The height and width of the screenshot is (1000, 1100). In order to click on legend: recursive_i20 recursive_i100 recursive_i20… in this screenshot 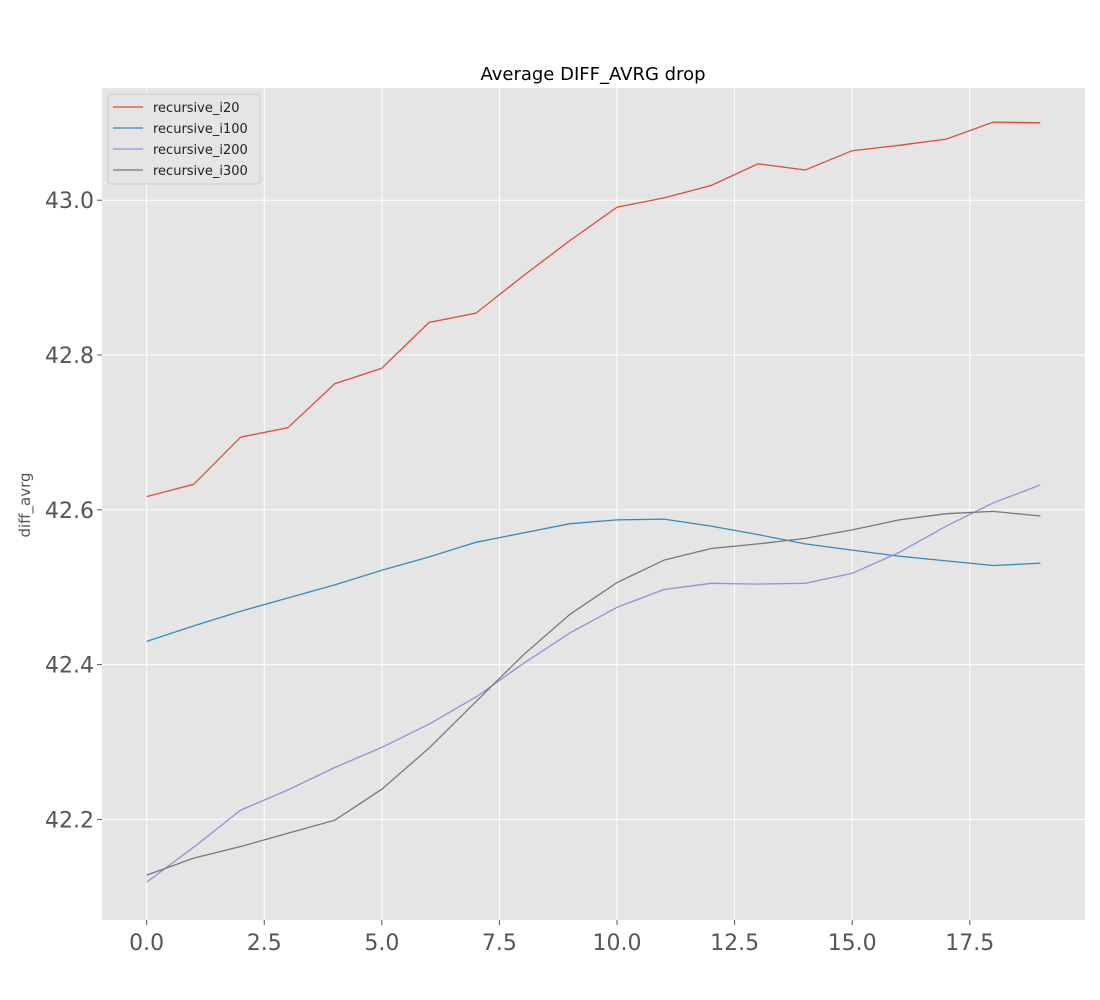, I will do `click(184, 139)`.